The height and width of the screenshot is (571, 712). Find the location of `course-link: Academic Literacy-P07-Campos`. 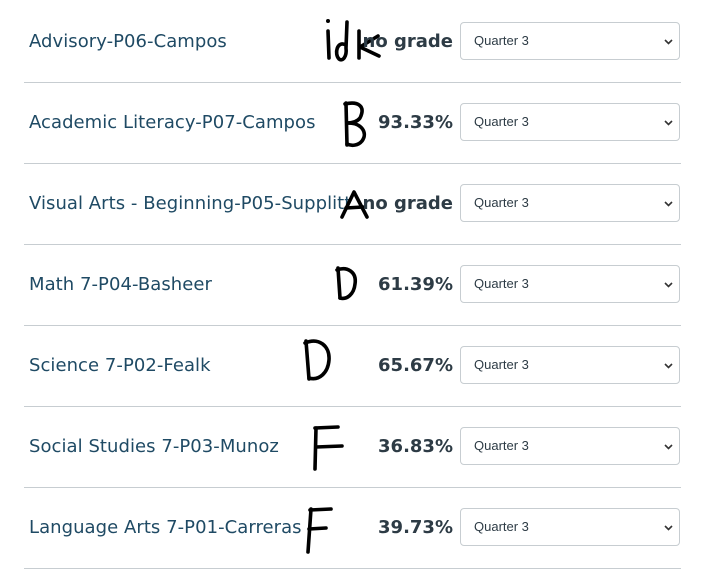

course-link: Academic Literacy-P07-Campos is located at coordinates (172, 122).